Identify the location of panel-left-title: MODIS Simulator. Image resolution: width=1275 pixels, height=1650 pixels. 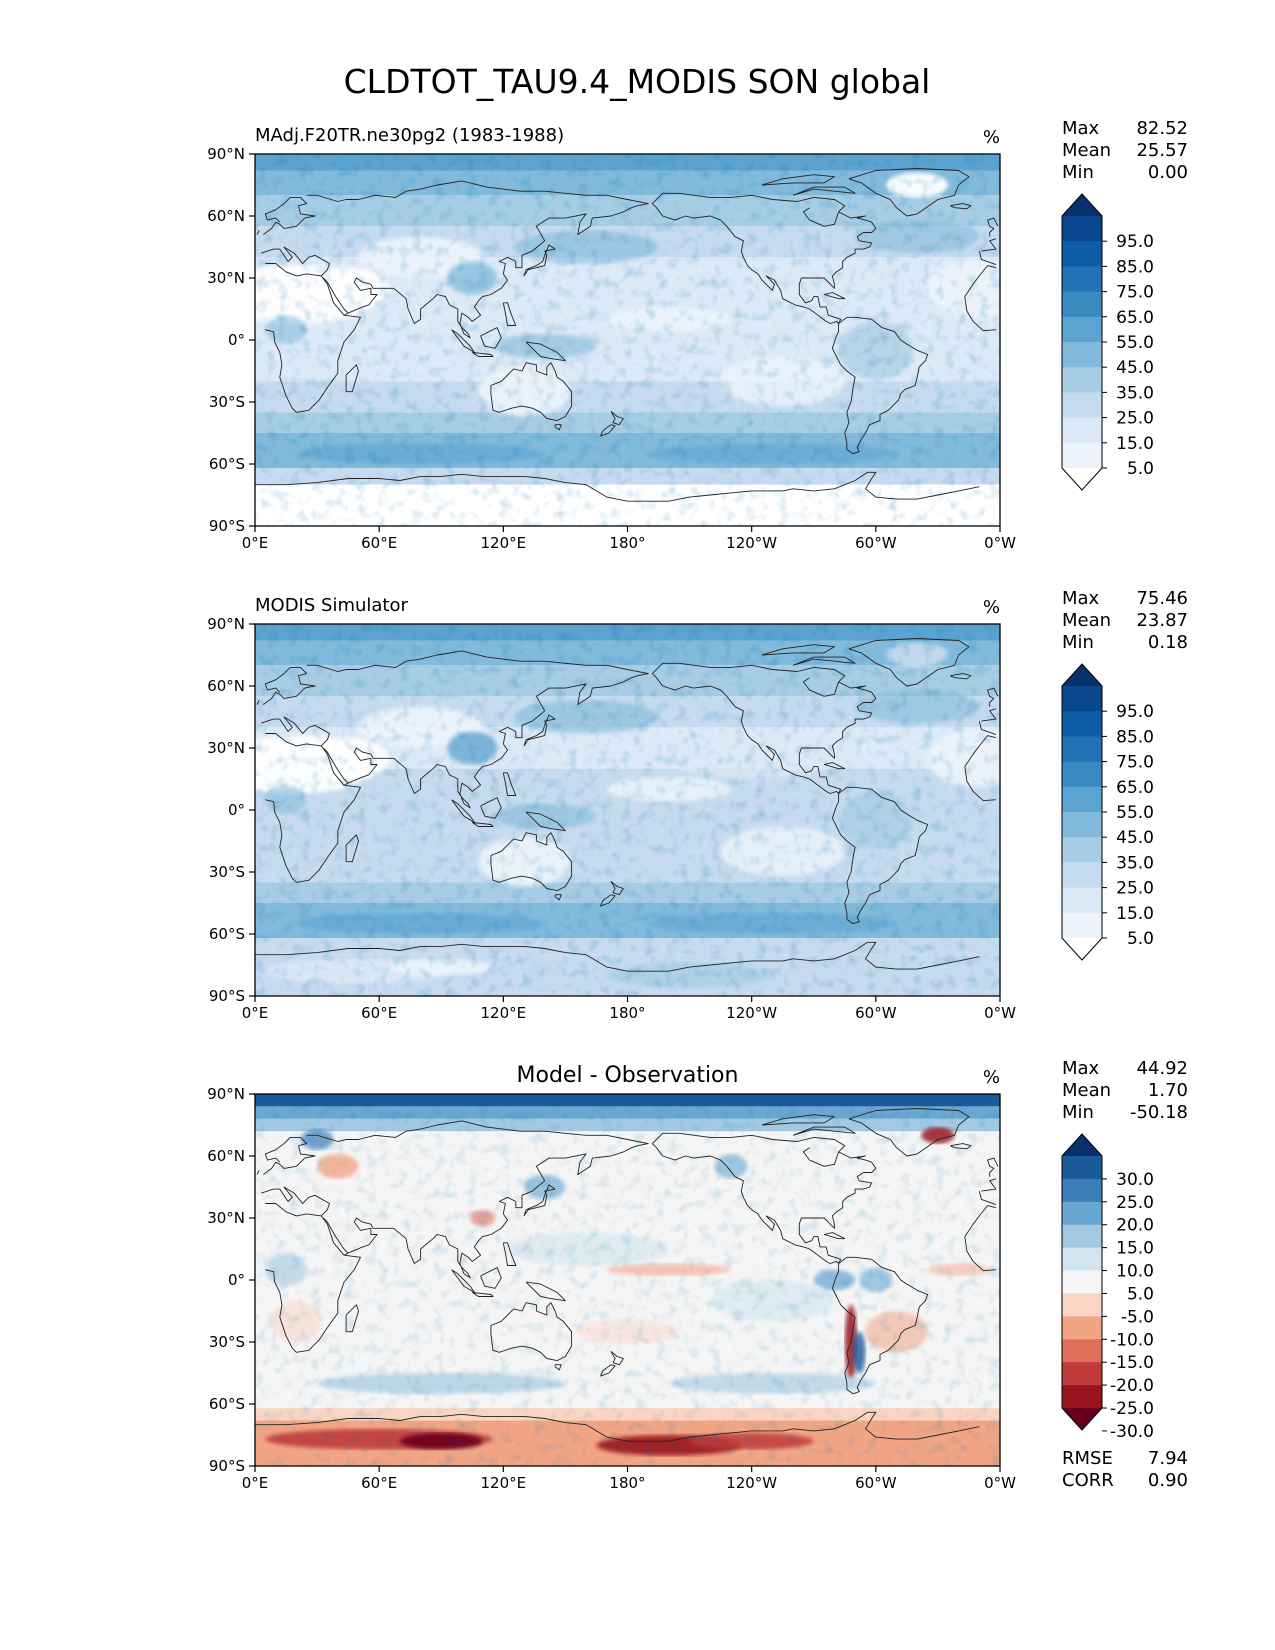
(331, 605).